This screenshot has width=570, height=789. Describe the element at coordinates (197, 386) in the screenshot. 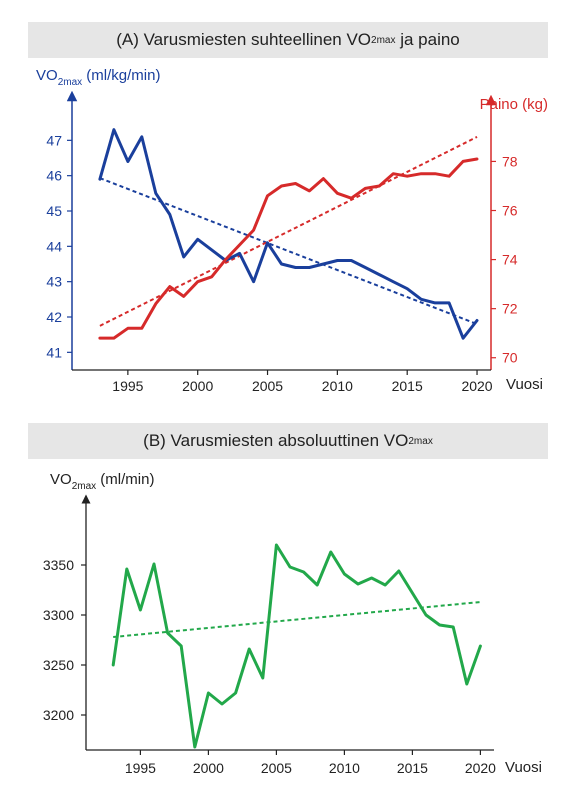

I see `panel-a-x-tick-label: 2000` at that location.